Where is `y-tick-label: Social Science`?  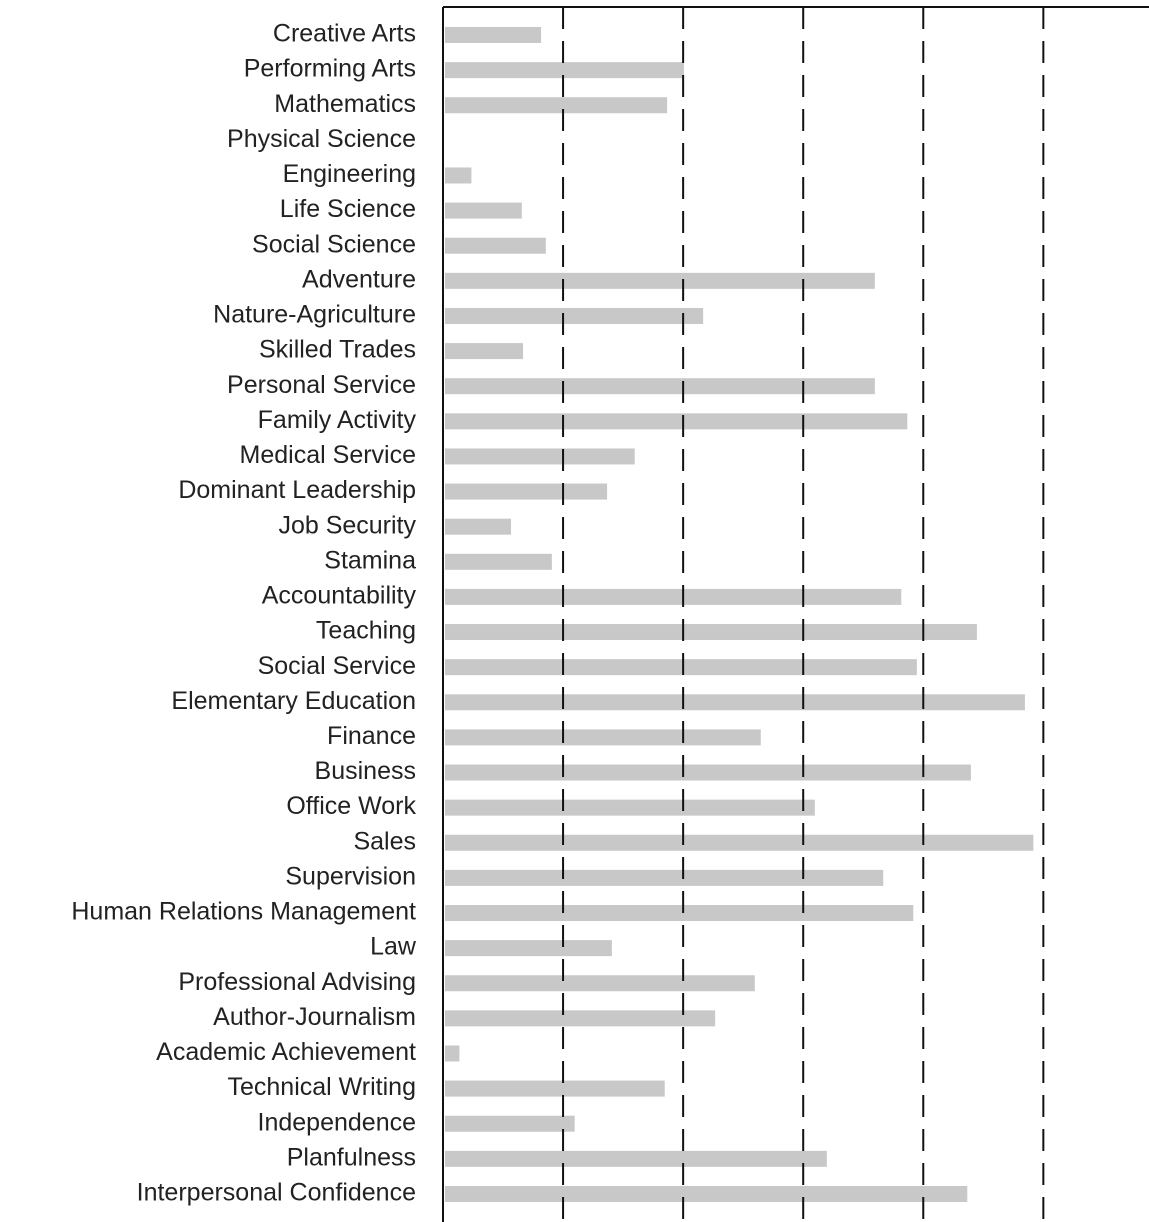
y-tick-label: Social Science is located at coordinates (334, 244).